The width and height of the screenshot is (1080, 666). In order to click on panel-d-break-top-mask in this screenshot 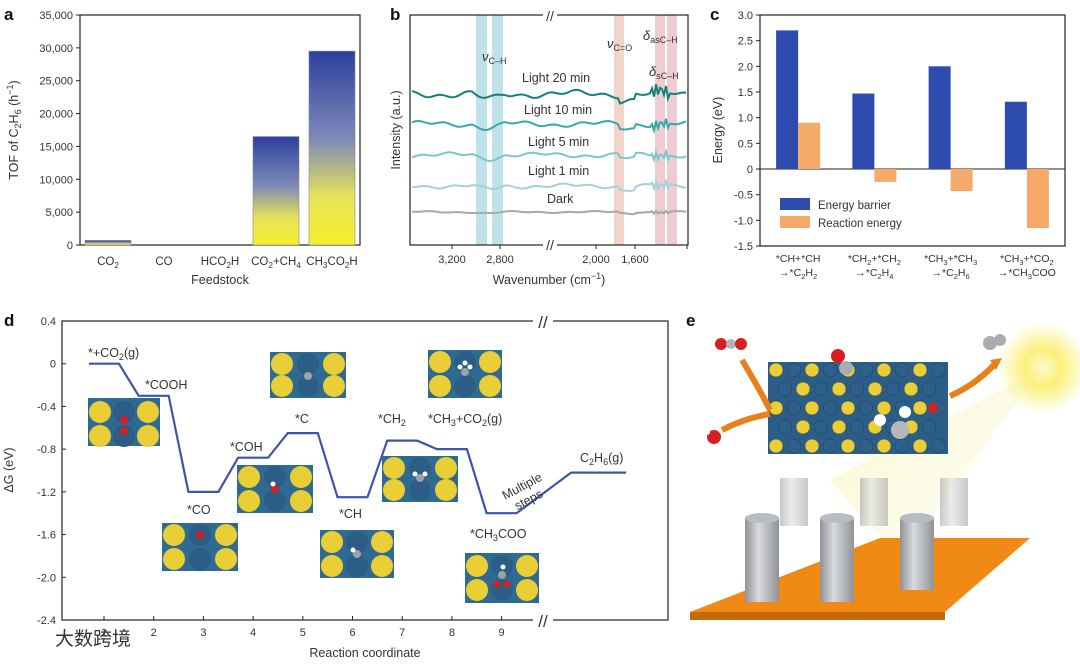, I will do `click(543, 321)`.